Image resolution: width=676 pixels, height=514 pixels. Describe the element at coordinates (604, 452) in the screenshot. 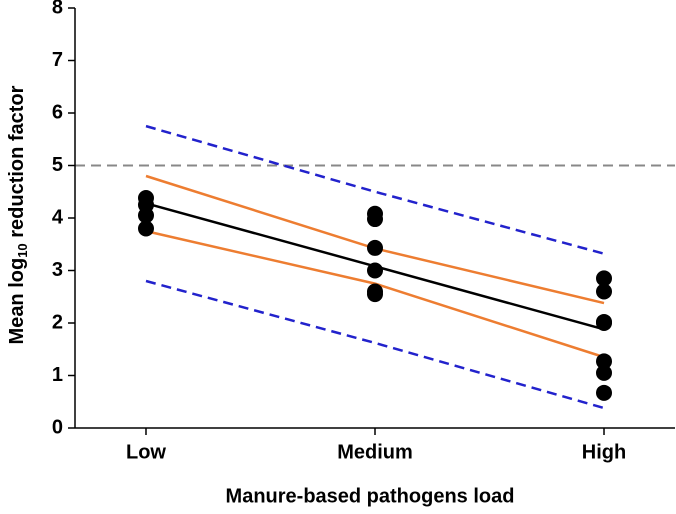

I see `x-tick-label: High` at that location.